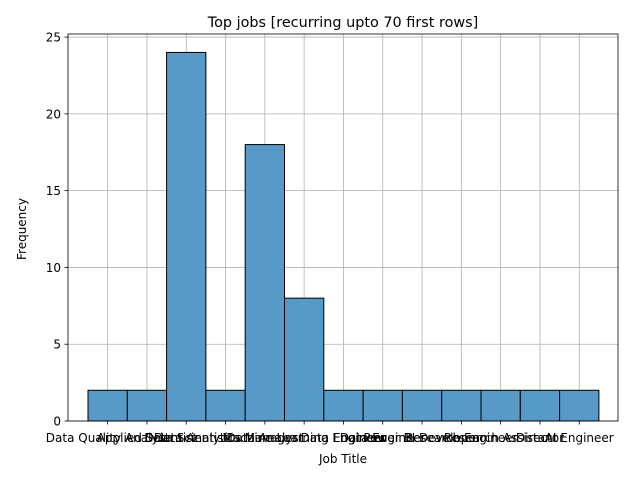 The image size is (640, 480). I want to click on y-tick-label: 0, so click(57, 422).